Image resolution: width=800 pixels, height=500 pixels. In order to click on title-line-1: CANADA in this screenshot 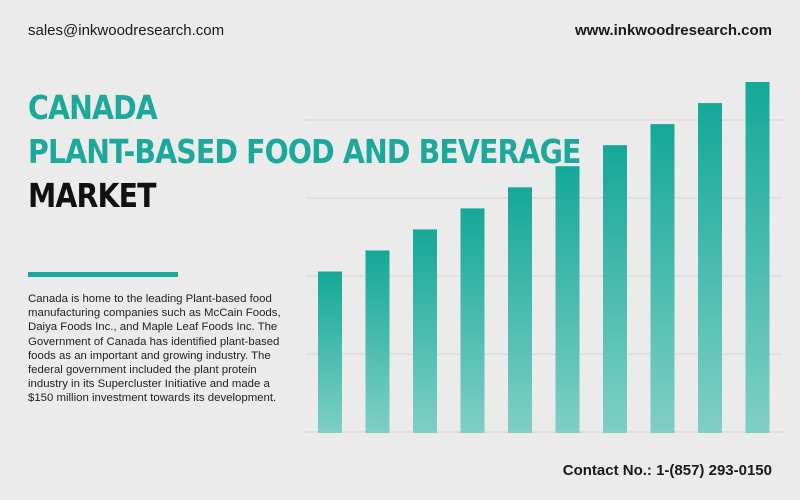, I will do `click(93, 107)`.